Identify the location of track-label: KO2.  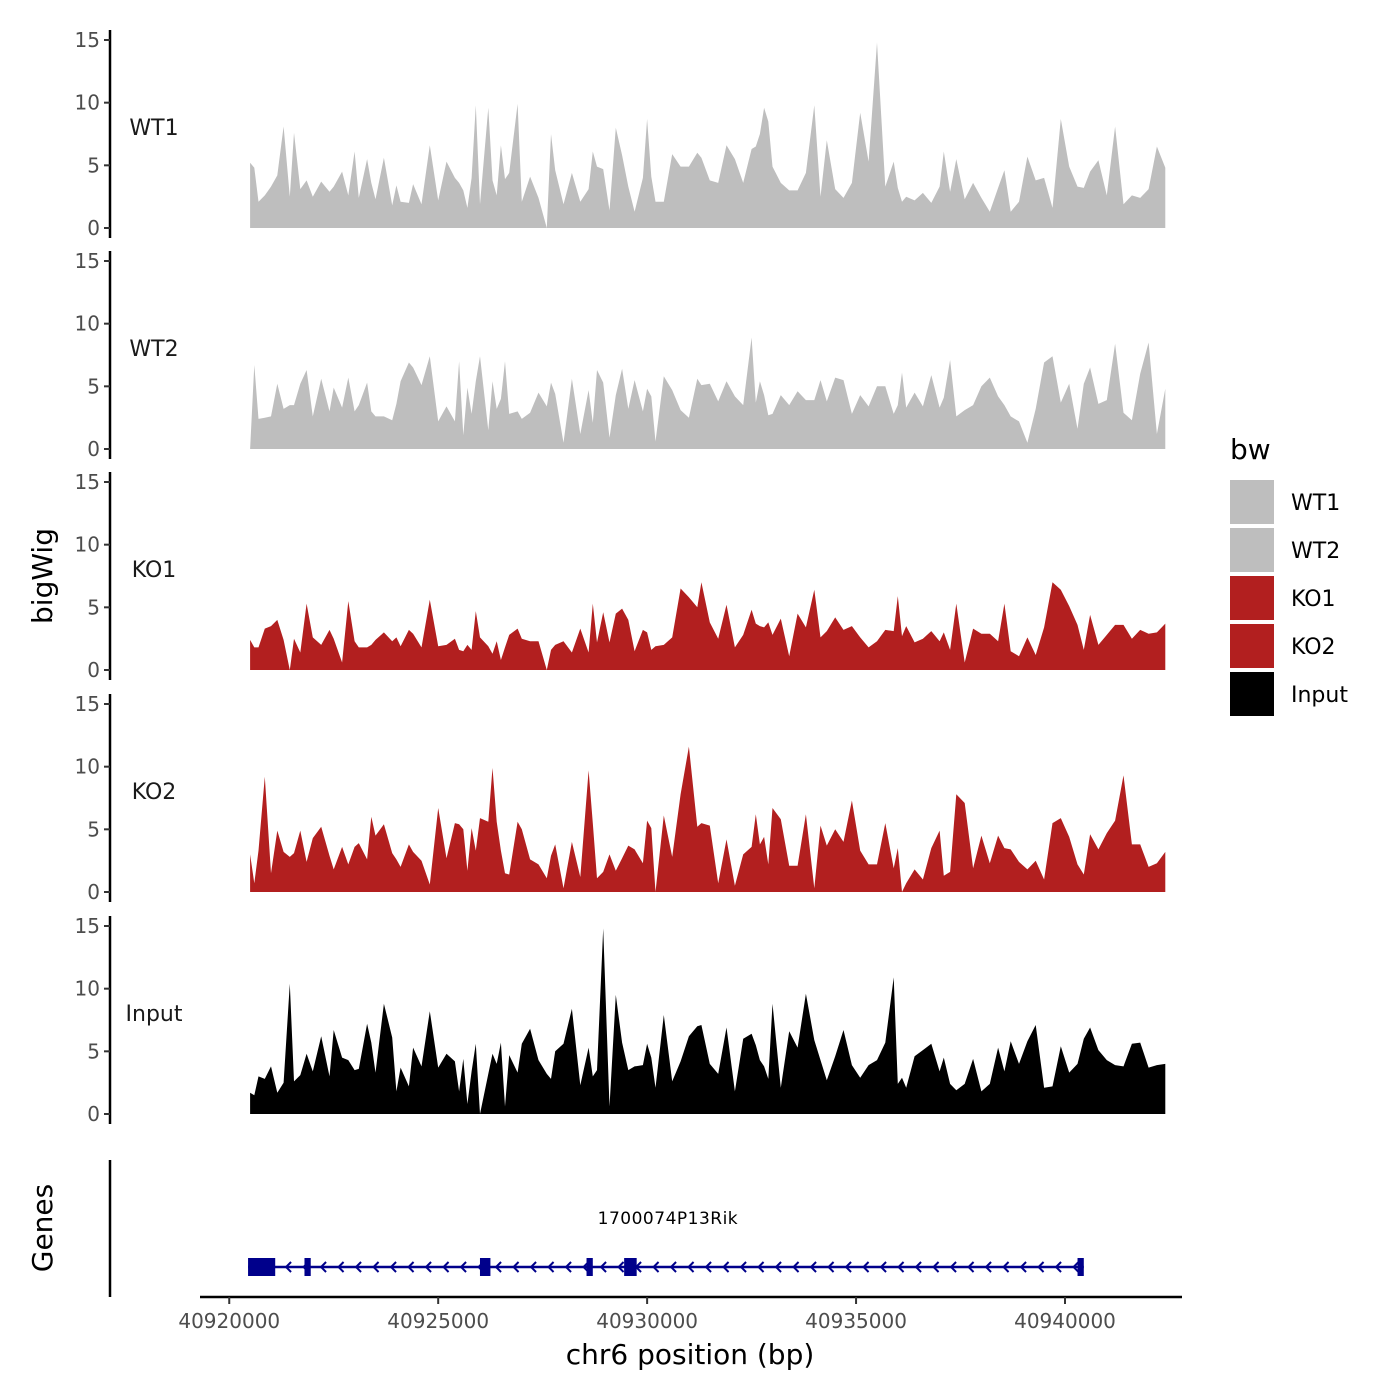
(154, 792).